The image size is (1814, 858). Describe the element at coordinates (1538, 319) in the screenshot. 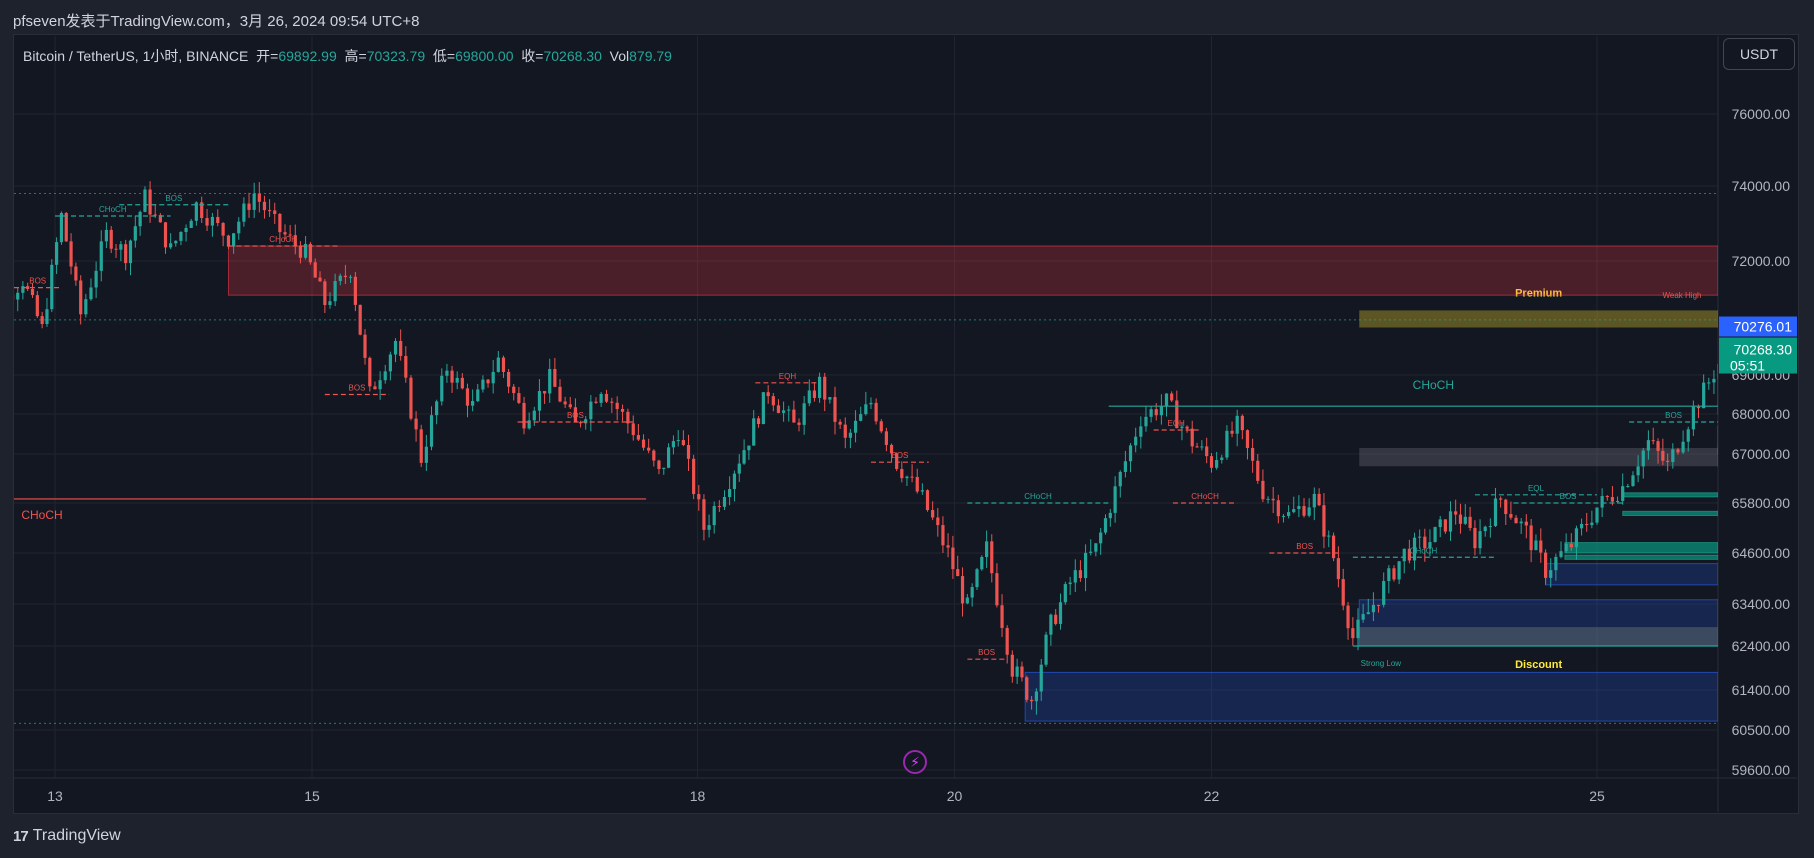

I see `zone-premium` at that location.